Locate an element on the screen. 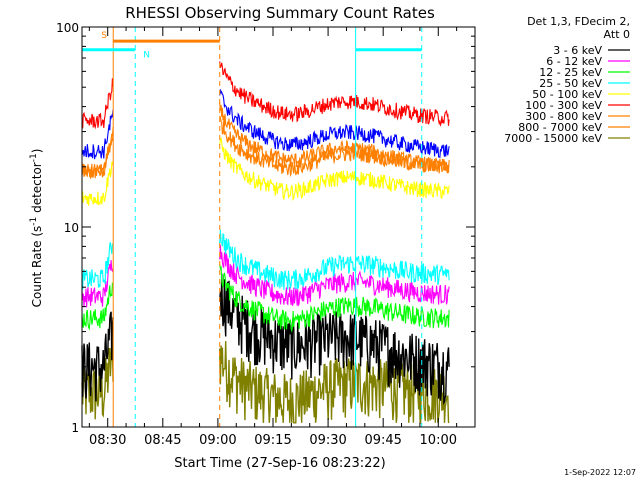  flag-label-0: S is located at coordinates (104, 36).